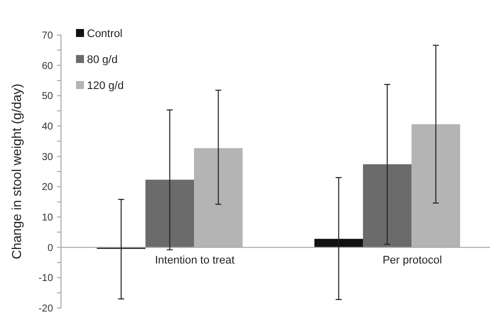 Image resolution: width=490 pixels, height=324 pixels. I want to click on y-tick-label: 20, so click(48, 188).